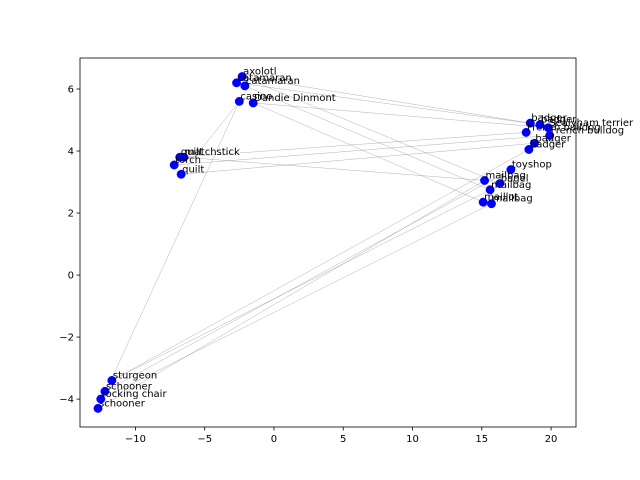  I want to click on x-tick-label: 10, so click(412, 439).